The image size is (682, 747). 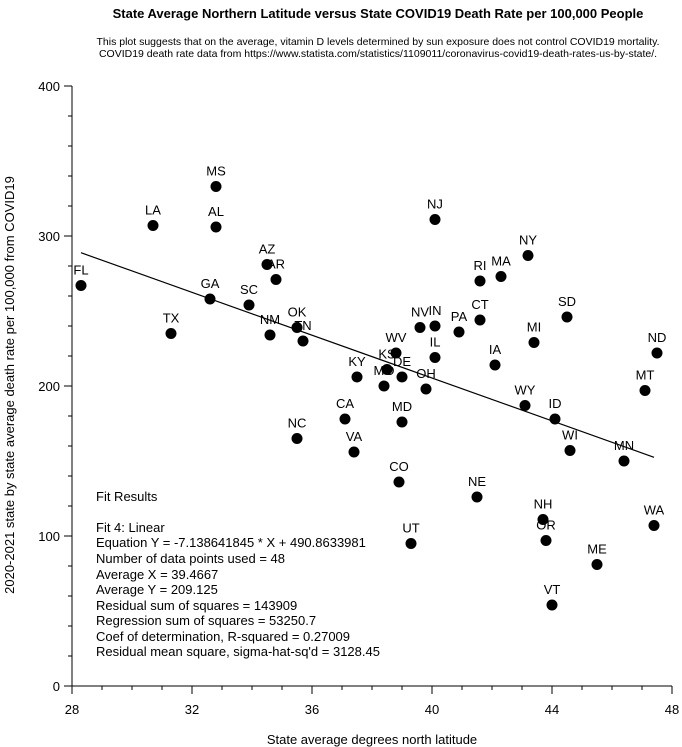 I want to click on data-point-in, so click(x=435, y=326).